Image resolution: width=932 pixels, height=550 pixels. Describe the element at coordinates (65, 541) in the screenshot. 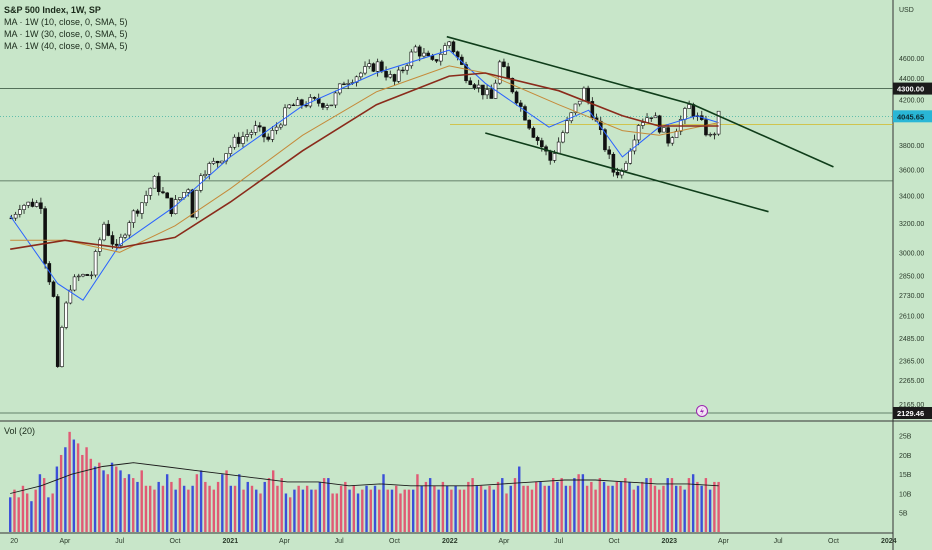

I see `time-tick-1: Apr` at that location.